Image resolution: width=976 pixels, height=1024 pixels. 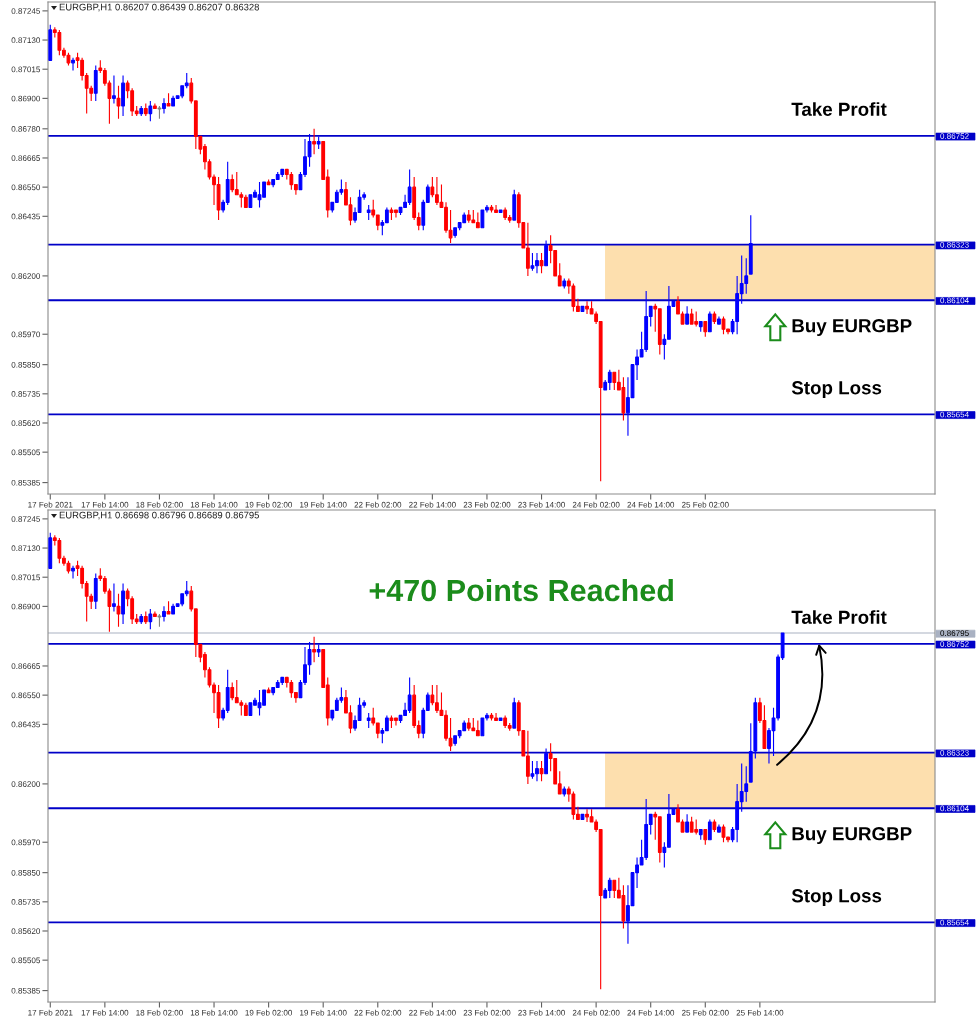 I want to click on y-tick-label: 0.86550, so click(x=26, y=187).